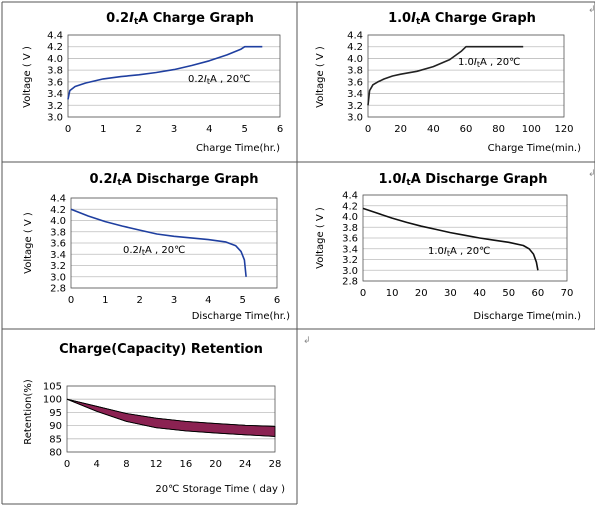  What do you see at coordinates (238, 148) in the screenshot?
I see `x-axis-label: Charge Time(hr.)` at bounding box center [238, 148].